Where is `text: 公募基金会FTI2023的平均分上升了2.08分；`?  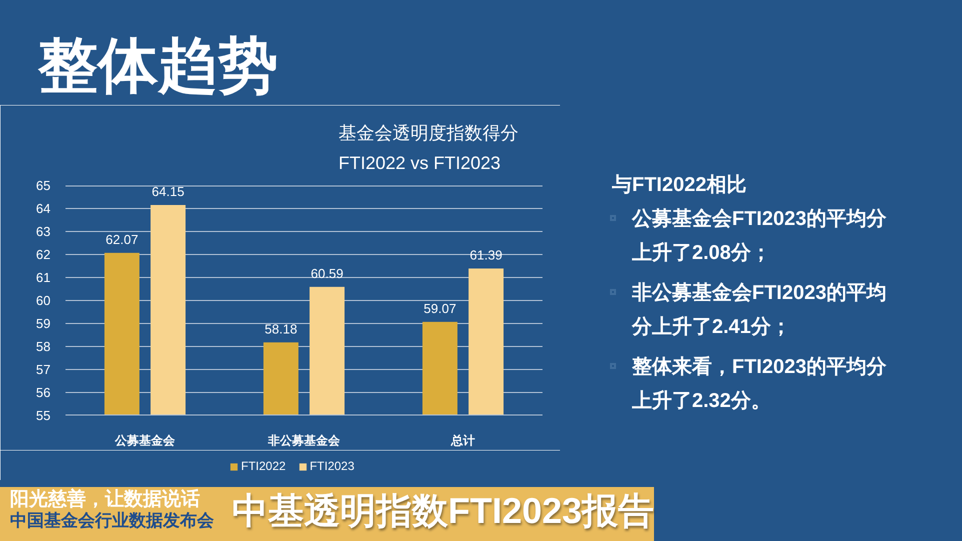
text: 公募基金会FTI2023的平均分上升了2.08分； is located at coordinates (760, 236).